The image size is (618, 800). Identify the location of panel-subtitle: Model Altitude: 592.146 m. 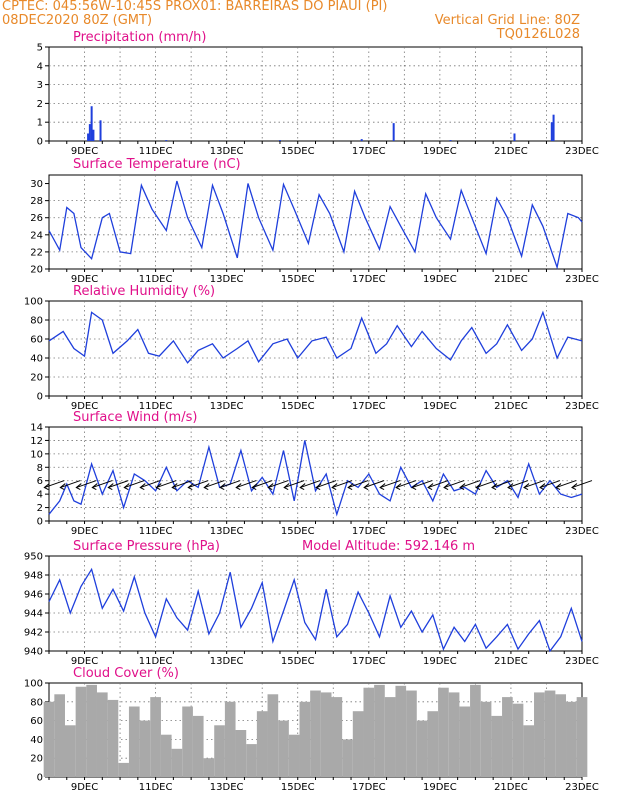
(388, 546).